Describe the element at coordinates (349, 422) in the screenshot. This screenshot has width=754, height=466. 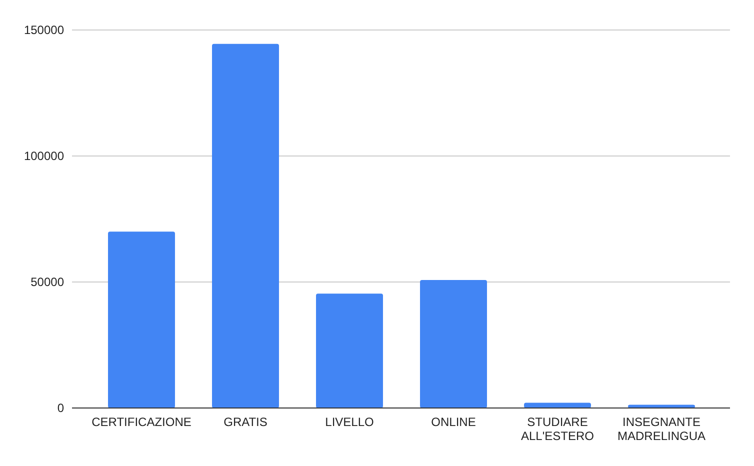
I see `x-tick-label: LIVELLO` at that location.